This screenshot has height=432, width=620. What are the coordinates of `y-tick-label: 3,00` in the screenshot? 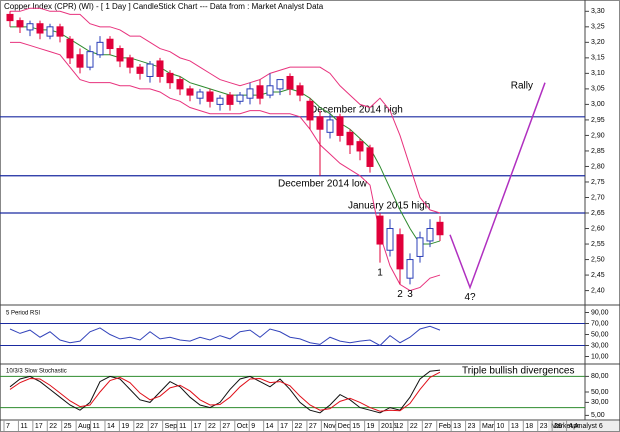 It's located at (598, 104).